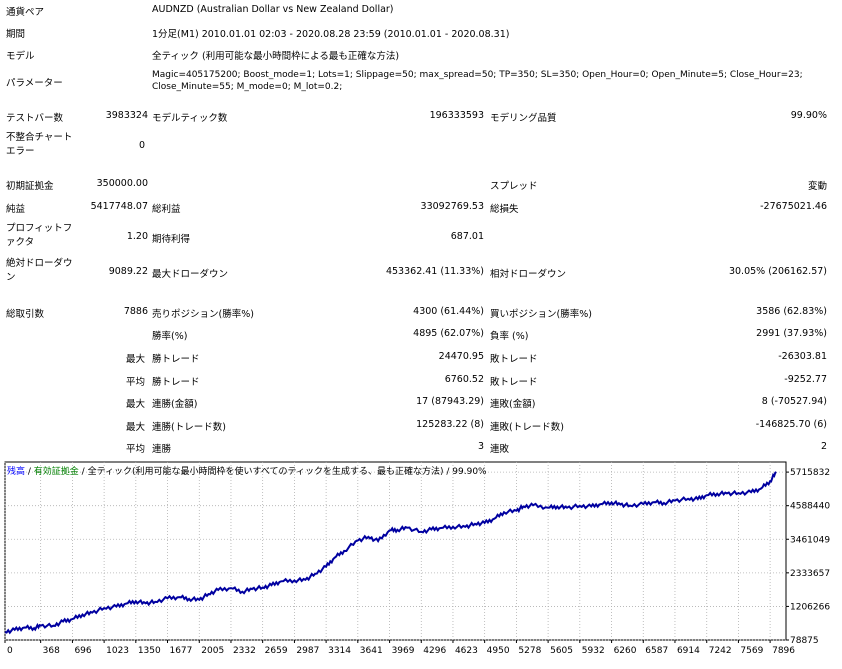  What do you see at coordinates (783, 651) in the screenshot?
I see `x-tick-label: 7896` at bounding box center [783, 651].